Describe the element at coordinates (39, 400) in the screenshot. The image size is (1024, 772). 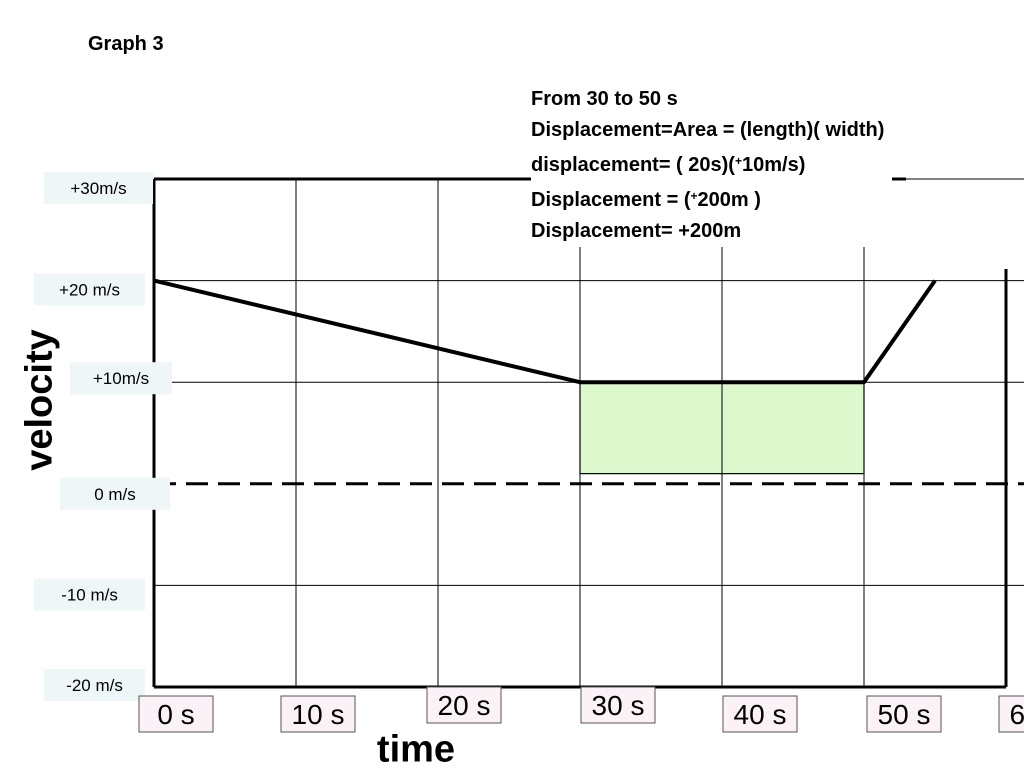
I see `y-axis-label: velocity` at that location.